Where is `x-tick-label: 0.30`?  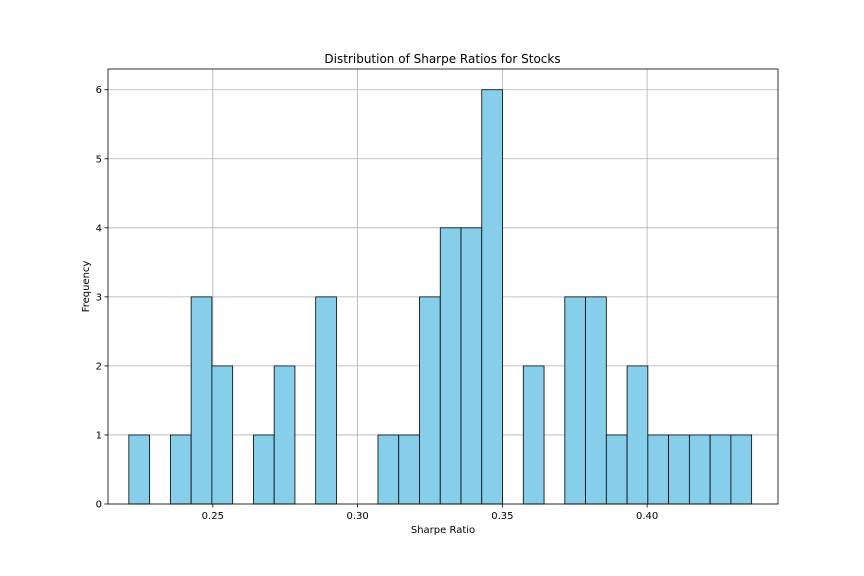 x-tick-label: 0.30 is located at coordinates (357, 516).